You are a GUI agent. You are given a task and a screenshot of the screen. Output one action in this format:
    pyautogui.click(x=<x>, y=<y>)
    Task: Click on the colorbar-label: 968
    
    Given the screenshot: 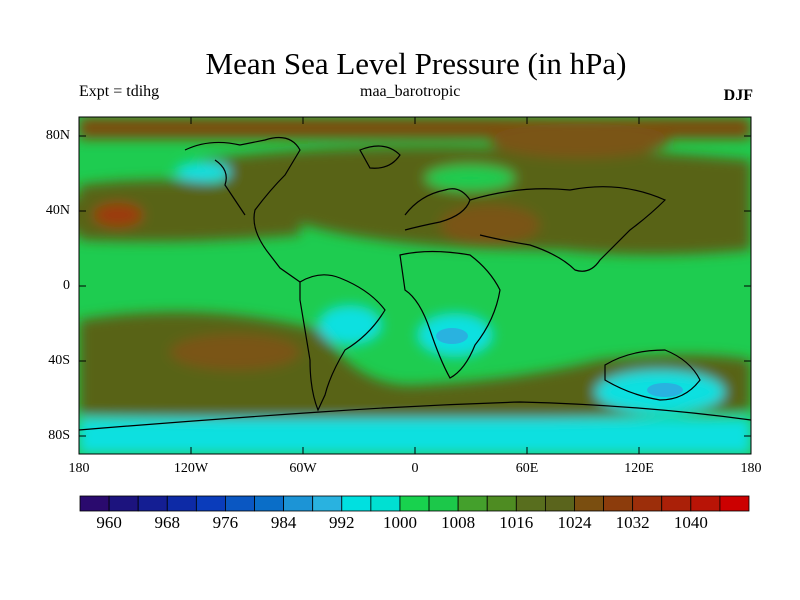 What is the action you would take?
    pyautogui.click(x=167, y=522)
    